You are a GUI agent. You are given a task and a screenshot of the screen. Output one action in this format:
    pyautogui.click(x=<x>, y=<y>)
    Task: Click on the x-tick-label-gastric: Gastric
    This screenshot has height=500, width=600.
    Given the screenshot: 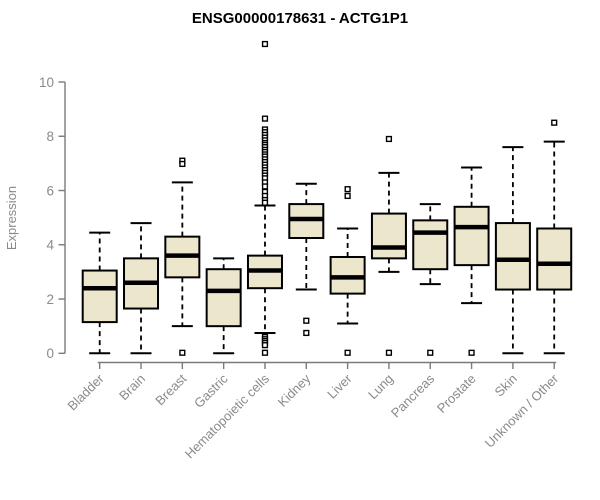 What is the action you would take?
    pyautogui.click(x=211, y=391)
    